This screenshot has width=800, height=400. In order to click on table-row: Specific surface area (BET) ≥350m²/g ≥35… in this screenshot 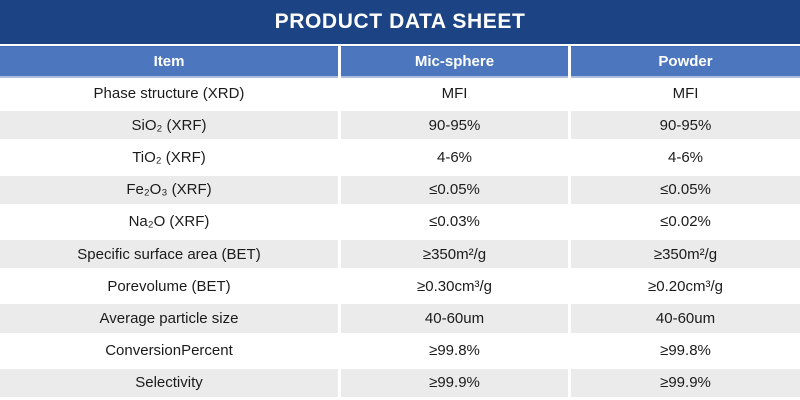, I will do `click(400, 255)`.